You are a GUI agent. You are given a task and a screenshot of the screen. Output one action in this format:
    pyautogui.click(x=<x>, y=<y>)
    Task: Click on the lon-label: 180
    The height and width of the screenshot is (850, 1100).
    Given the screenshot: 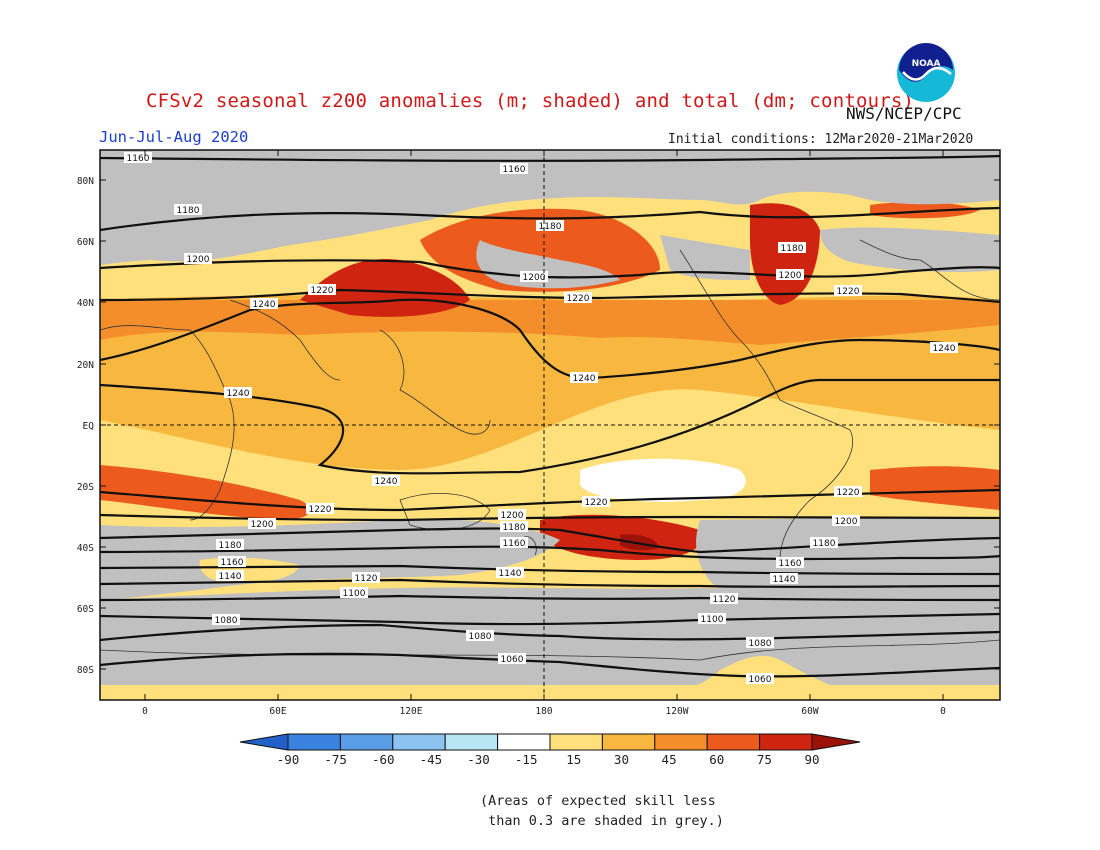 What is the action you would take?
    pyautogui.click(x=543, y=711)
    